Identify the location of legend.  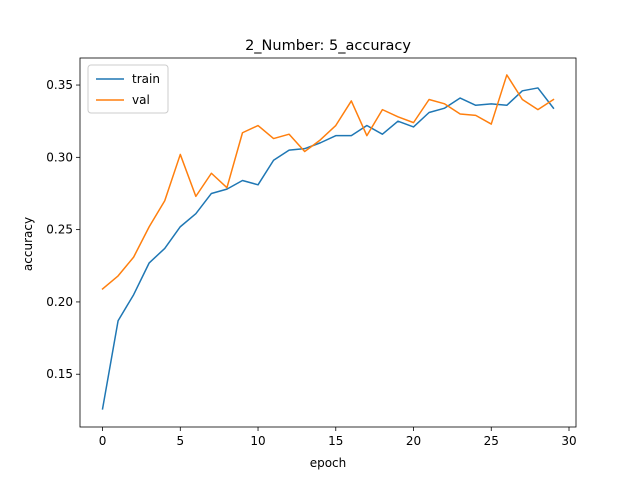
(128, 89).